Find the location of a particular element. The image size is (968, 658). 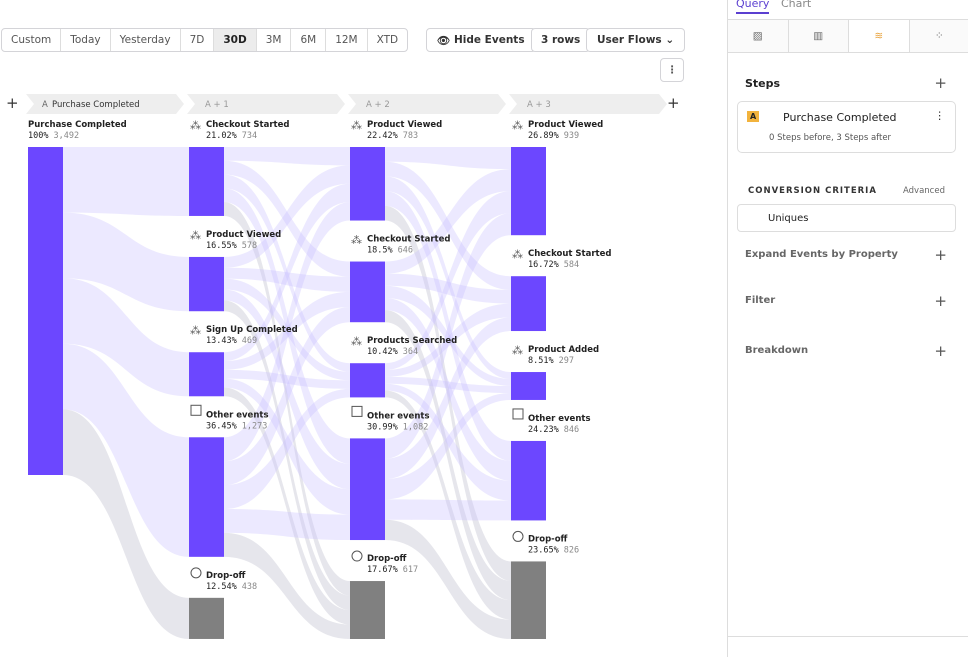

date-option: XTD is located at coordinates (388, 40).